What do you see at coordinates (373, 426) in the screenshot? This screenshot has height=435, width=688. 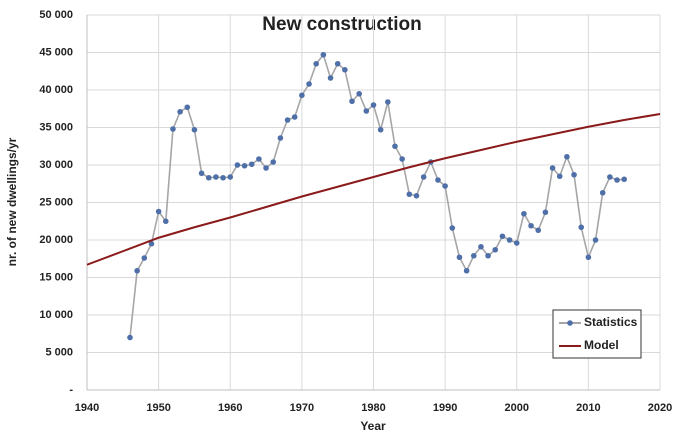 I see `x-axis-label: Year` at bounding box center [373, 426].